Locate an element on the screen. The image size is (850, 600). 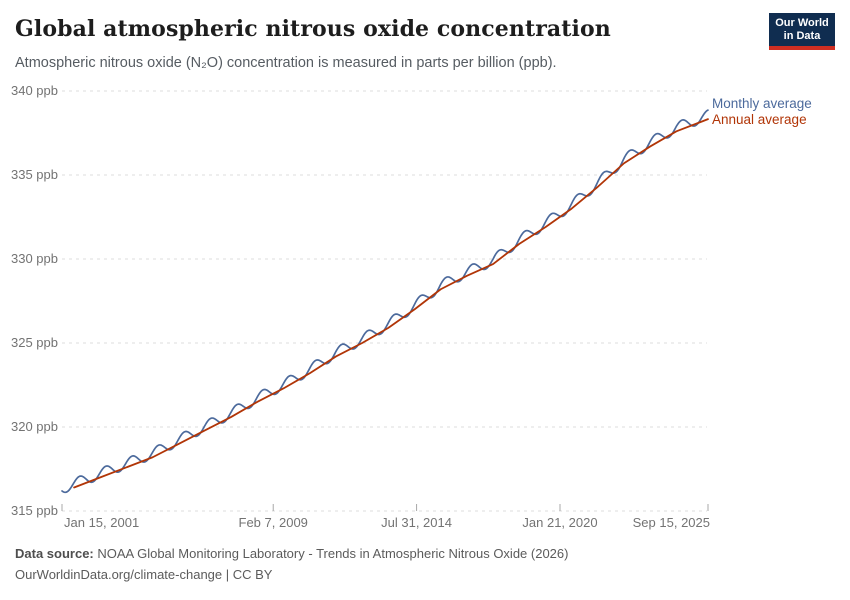
y-axis-label: 330 ppb is located at coordinates (34, 258).